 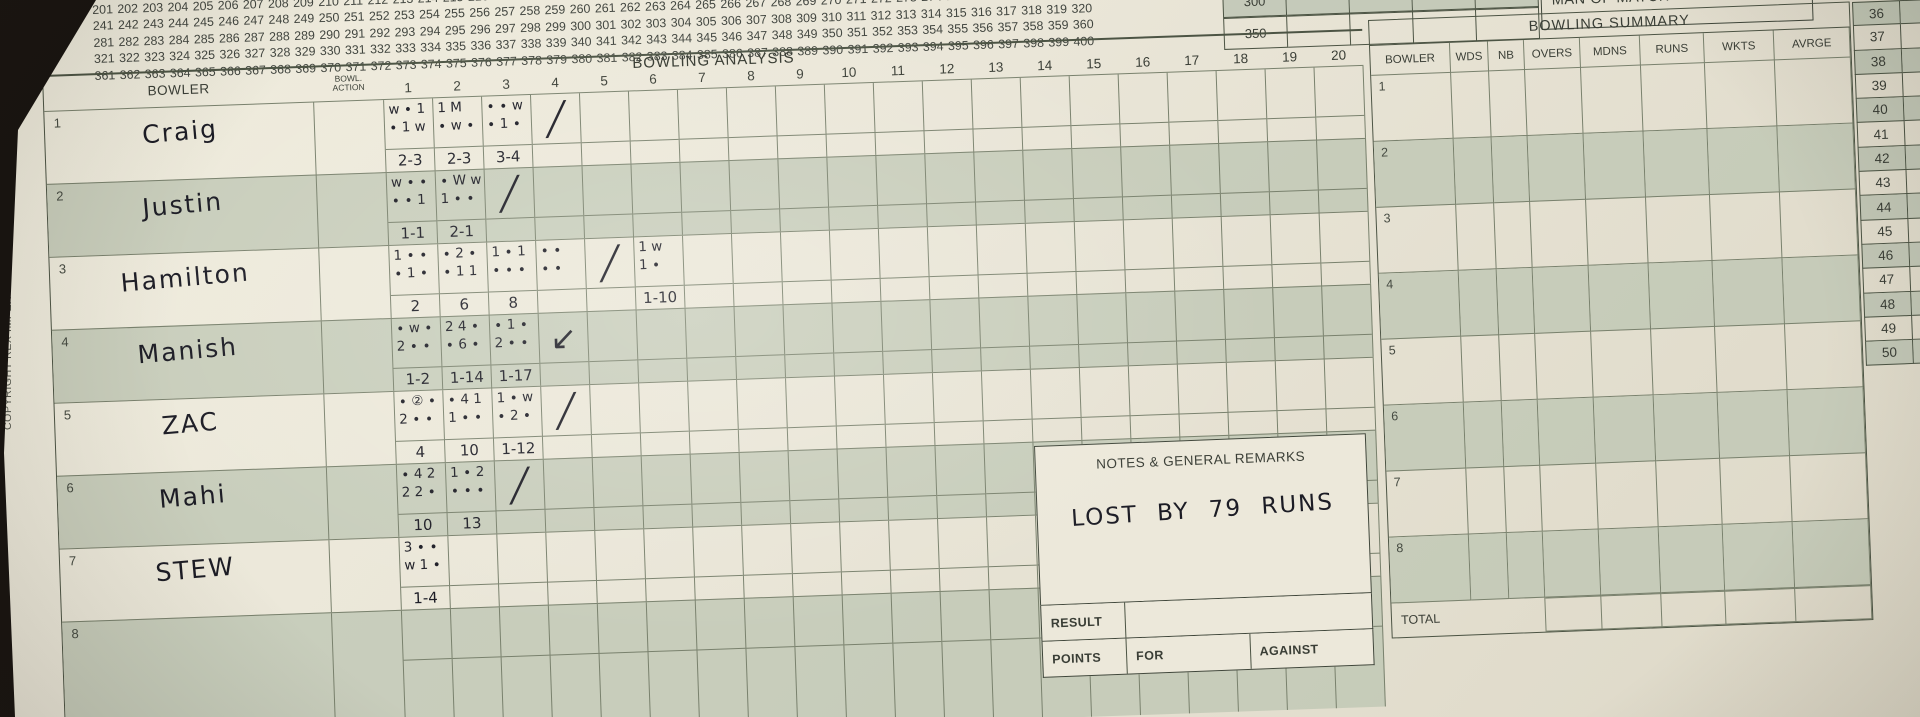 I want to click on bowler-row-number: 1, so click(x=57, y=123).